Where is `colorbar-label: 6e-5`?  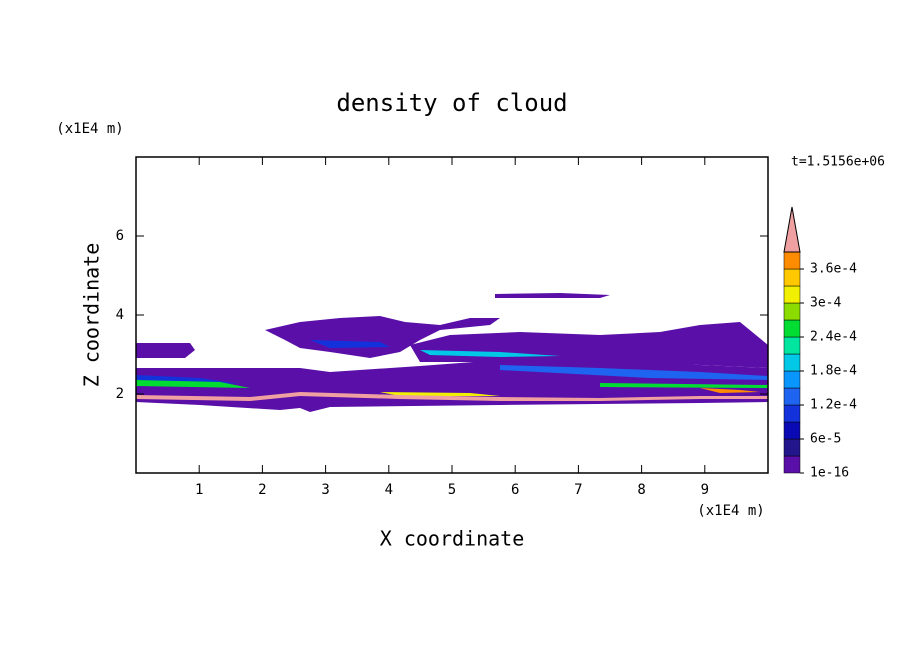 colorbar-label: 6e-5 is located at coordinates (825, 439).